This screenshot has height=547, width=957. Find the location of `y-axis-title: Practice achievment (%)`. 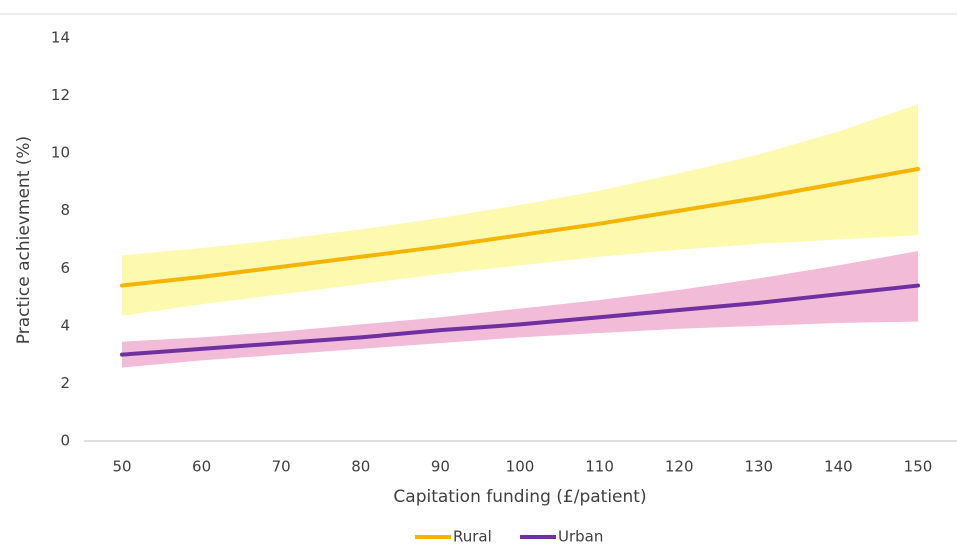

y-axis-title: Practice achievment (%) is located at coordinates (24, 240).